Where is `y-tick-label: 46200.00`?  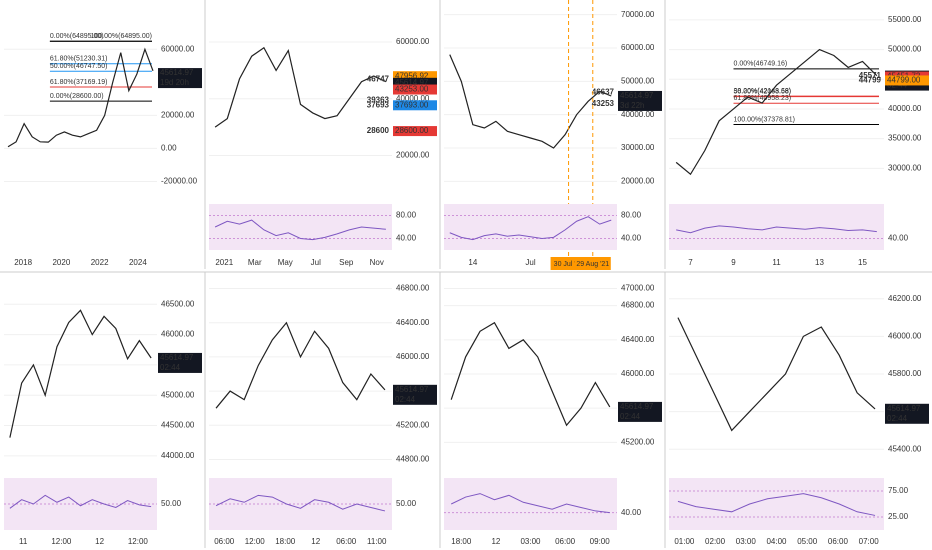 y-tick-label: 46200.00 is located at coordinates (905, 298).